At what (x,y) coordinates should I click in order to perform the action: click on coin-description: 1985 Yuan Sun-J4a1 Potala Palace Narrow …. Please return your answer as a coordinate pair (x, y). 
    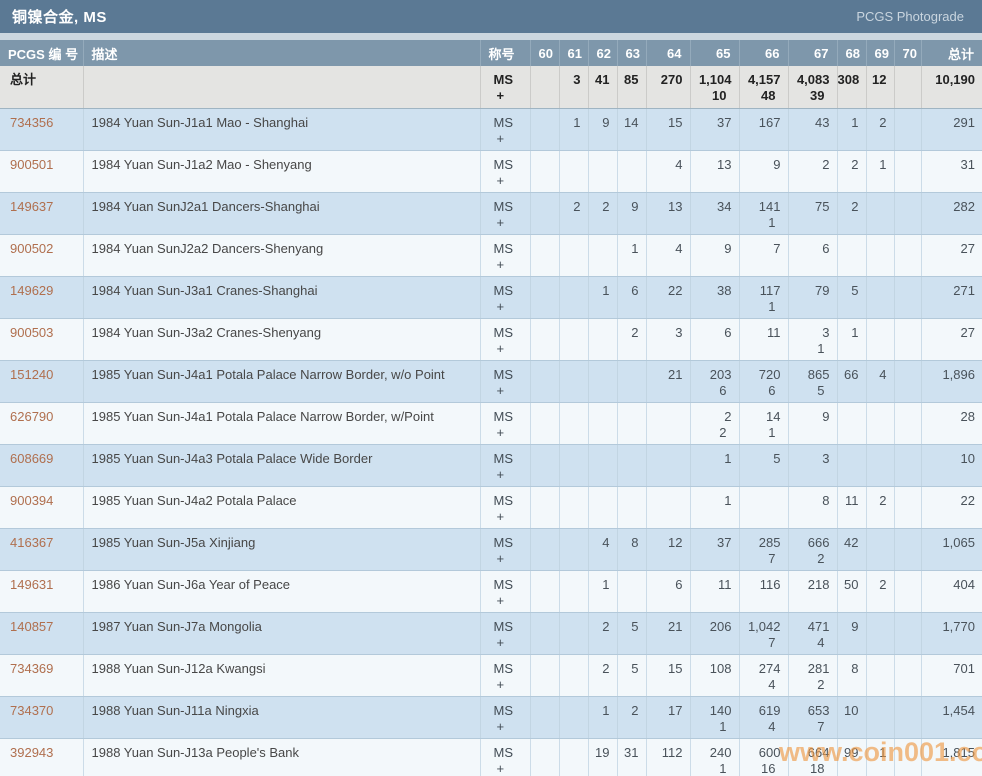
    Looking at the image, I should click on (282, 423).